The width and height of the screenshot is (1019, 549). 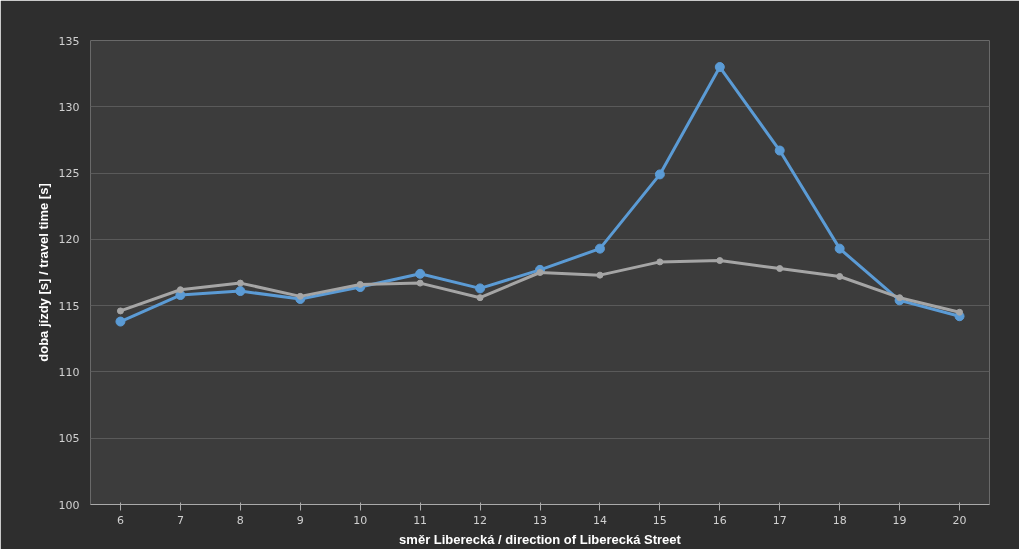 I want to click on y-tick-label: 120, so click(x=69, y=240).